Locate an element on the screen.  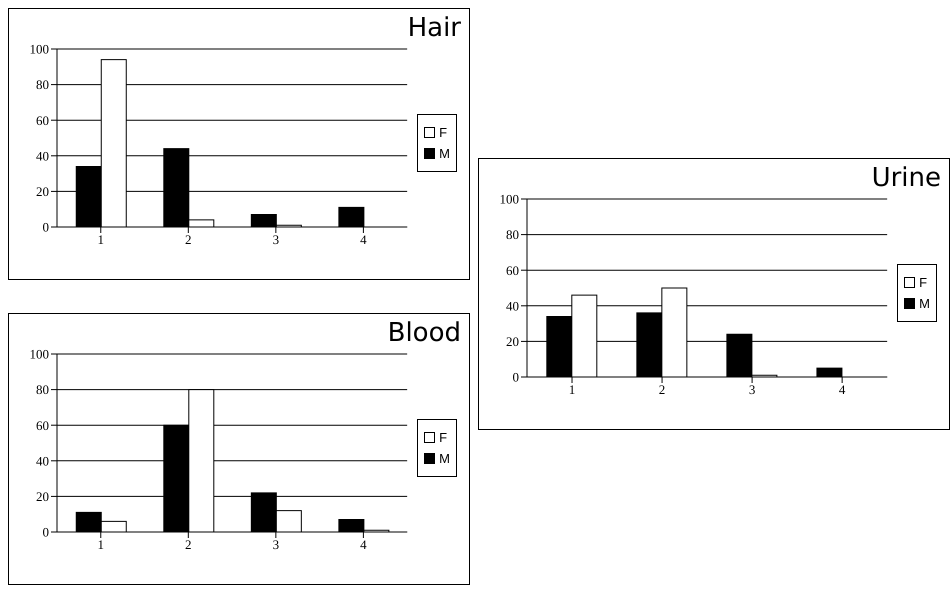
chart-title: Blood is located at coordinates (424, 333).